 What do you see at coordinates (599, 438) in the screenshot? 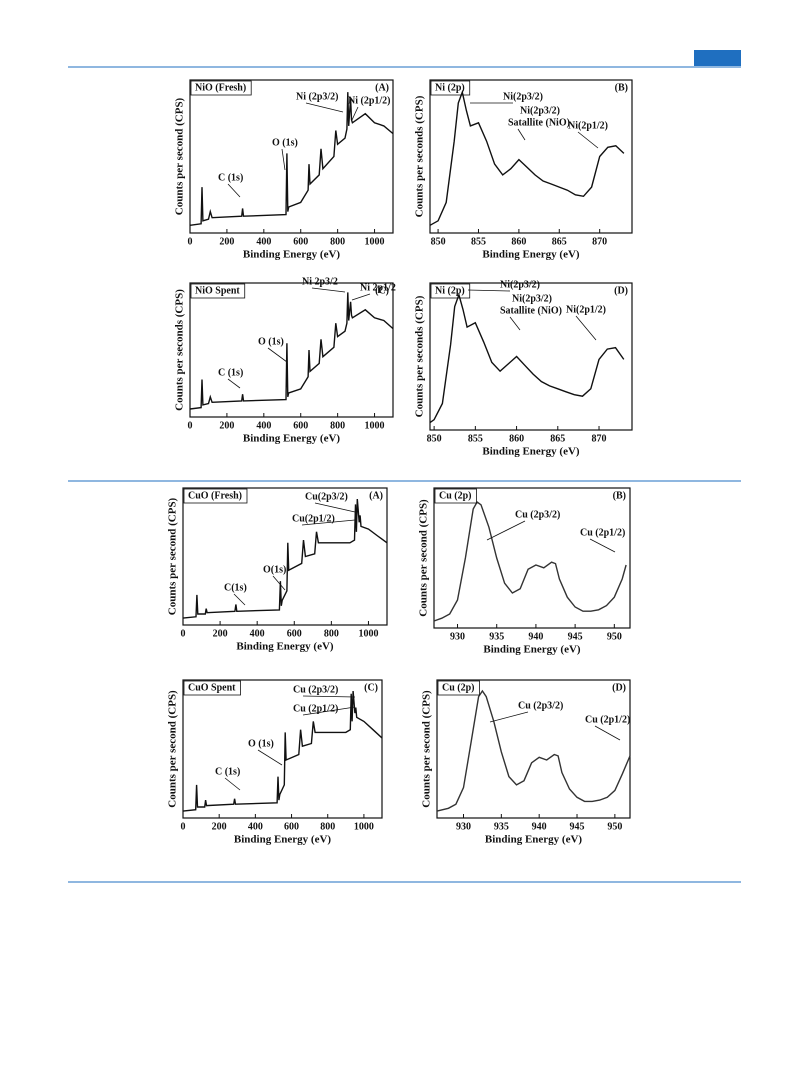
I see `x-tick-label: 870` at bounding box center [599, 438].